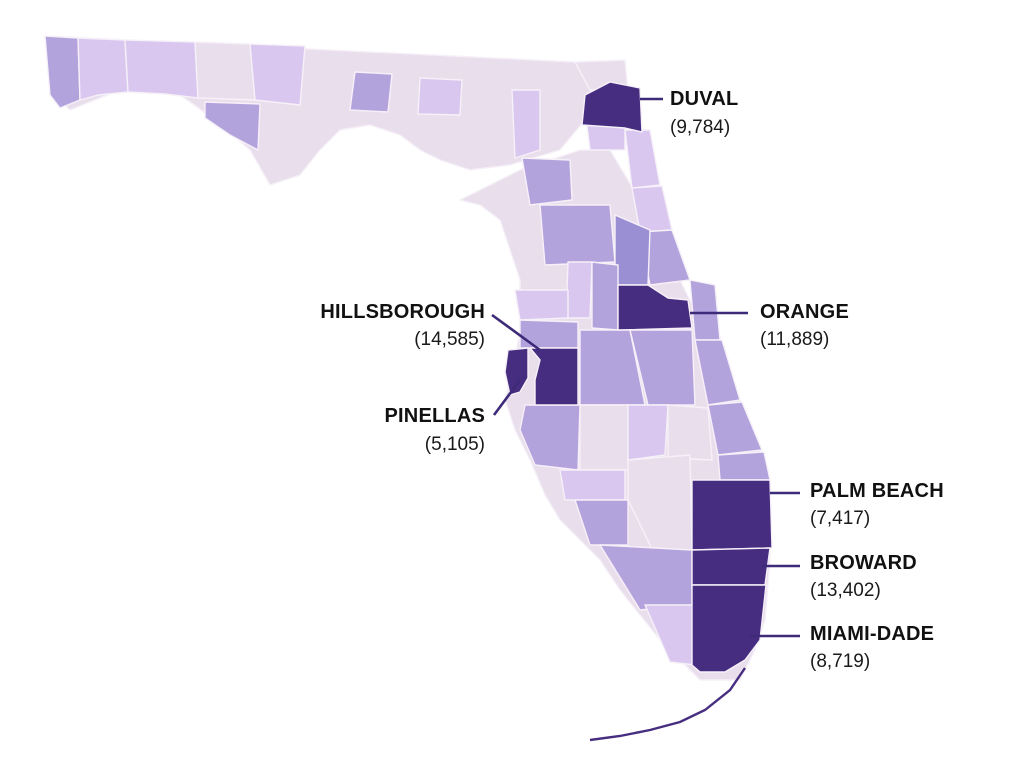 The width and height of the screenshot is (1010, 780). I want to click on county-orange, so click(655, 307).